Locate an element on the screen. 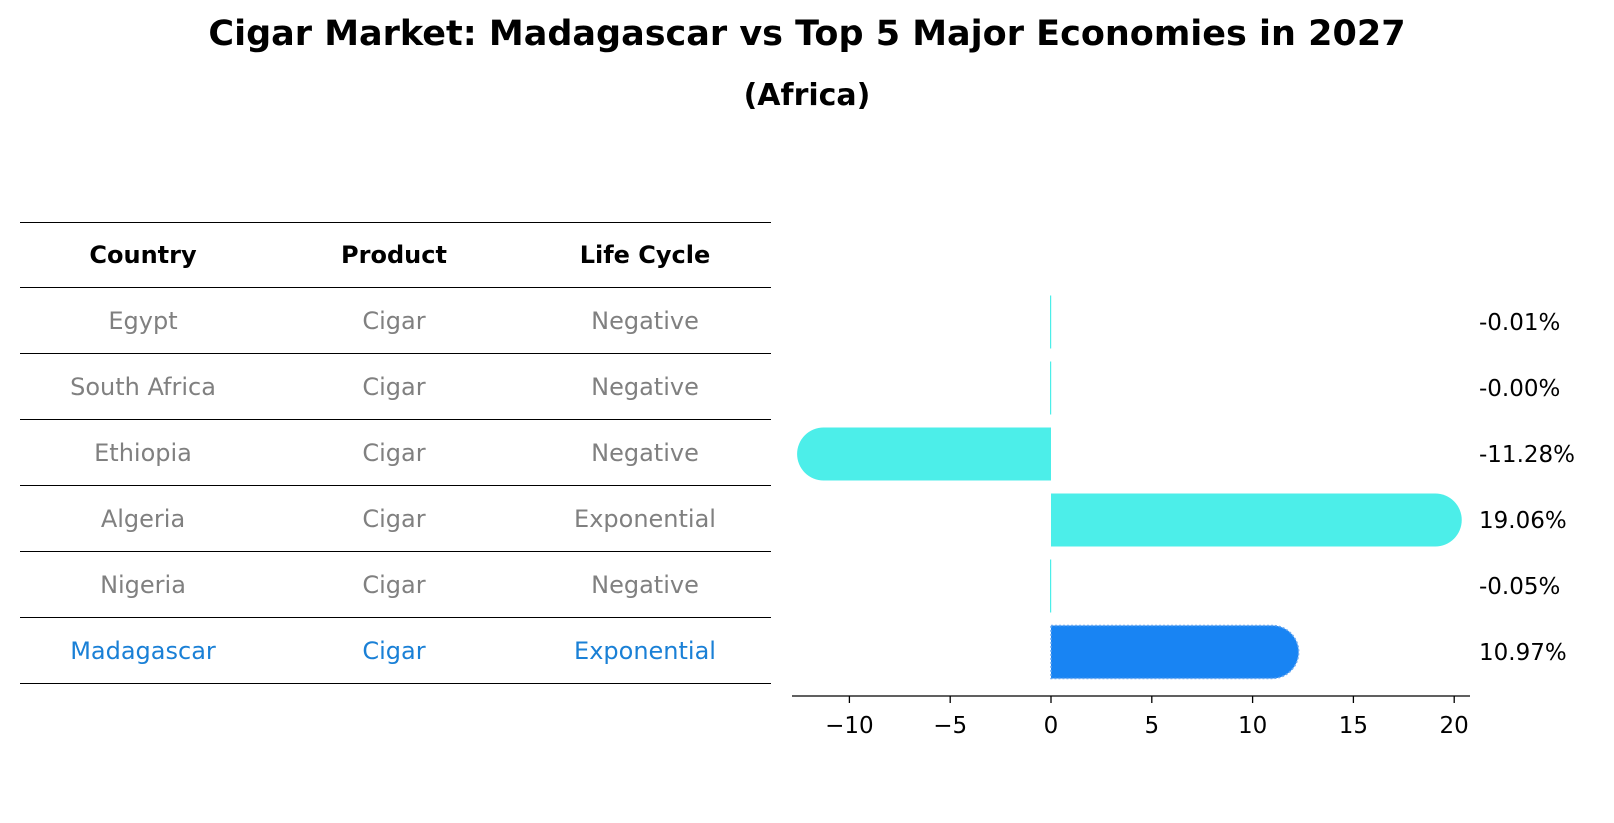  x-tick-label: −5 is located at coordinates (950, 726).